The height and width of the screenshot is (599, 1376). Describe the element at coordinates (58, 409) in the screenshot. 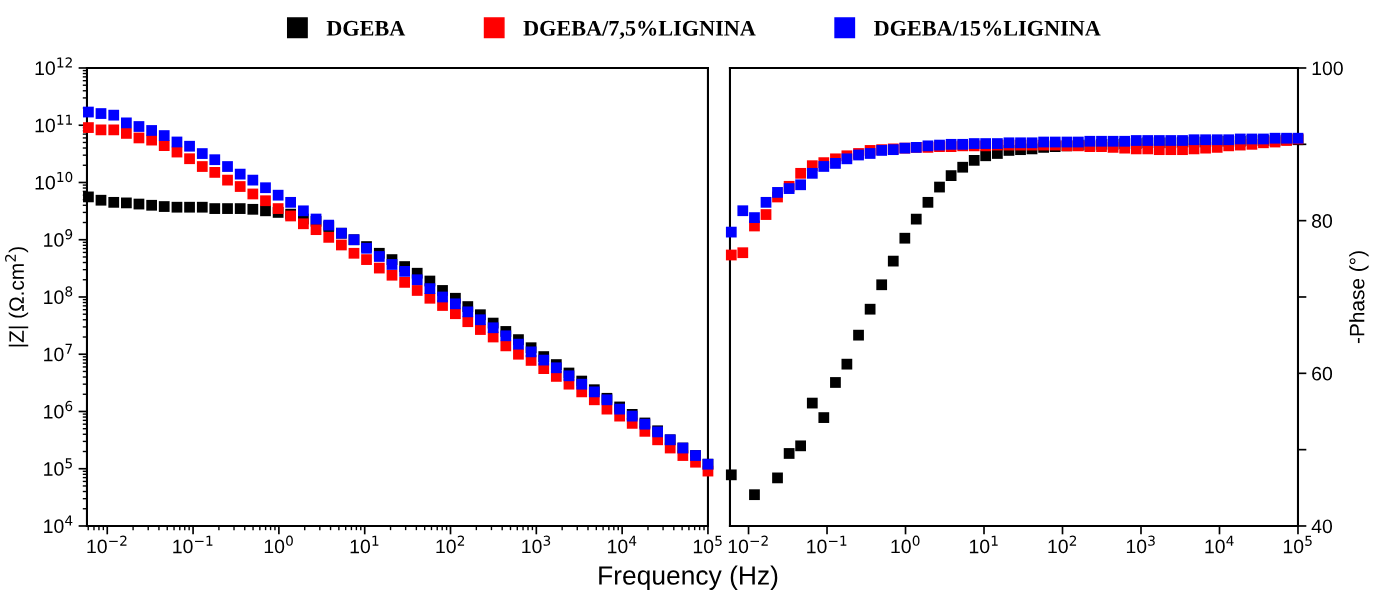

I see `y-tick-label: 10$^{6}$` at that location.